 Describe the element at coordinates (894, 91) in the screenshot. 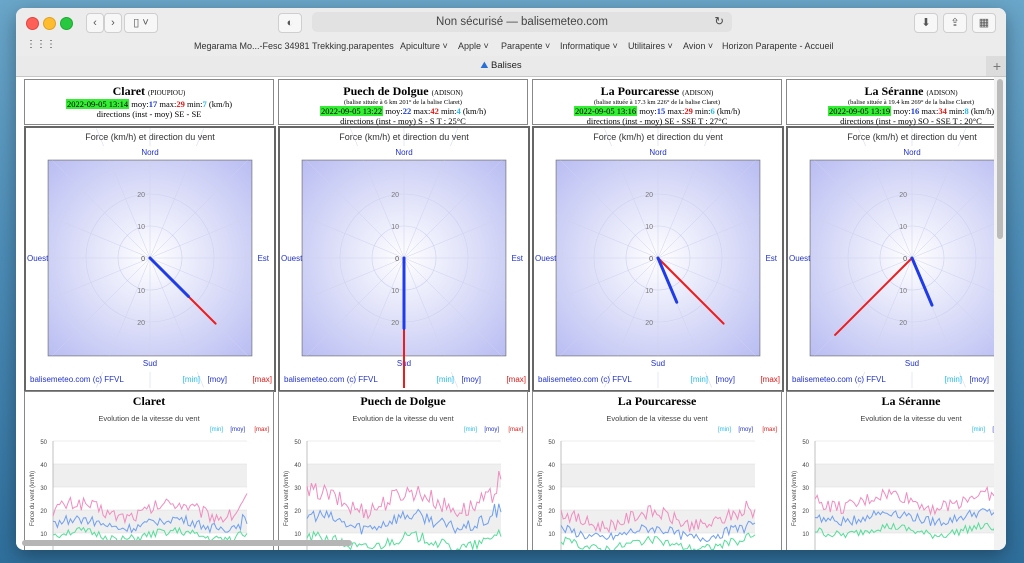

I see `station-name: La Séranne` at that location.